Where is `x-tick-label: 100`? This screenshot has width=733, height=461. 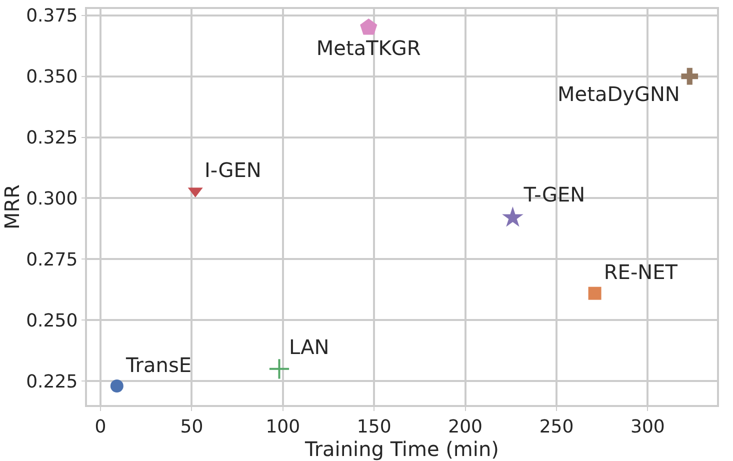 x-tick-label: 100 is located at coordinates (283, 427).